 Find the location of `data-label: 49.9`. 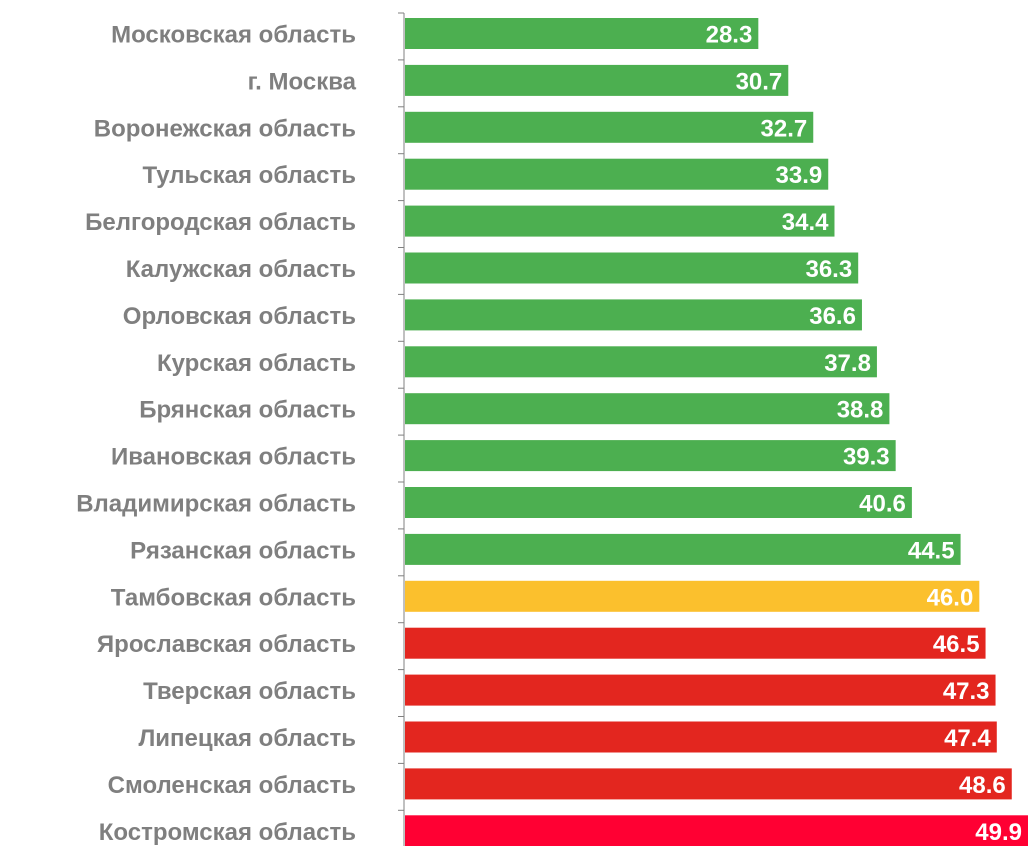

data-label: 49.9 is located at coordinates (998, 832).